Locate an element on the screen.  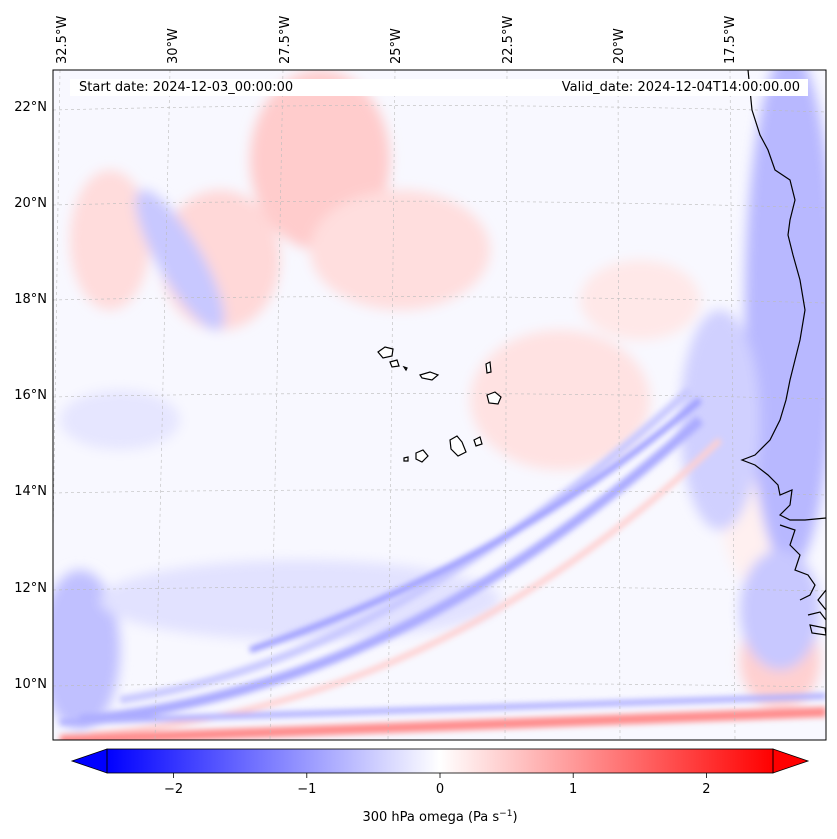
lon-label: 22.5°W is located at coordinates (508, 40).